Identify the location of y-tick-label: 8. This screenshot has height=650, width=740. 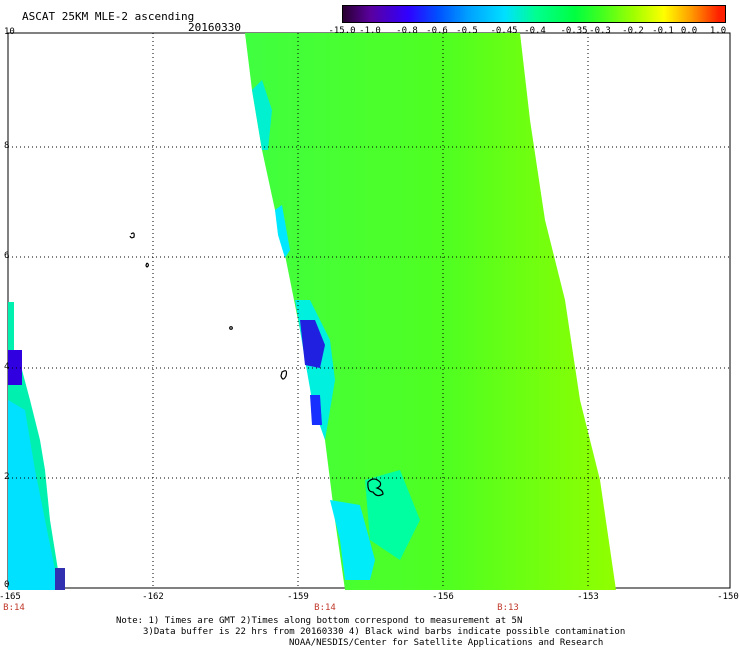
(7, 146).